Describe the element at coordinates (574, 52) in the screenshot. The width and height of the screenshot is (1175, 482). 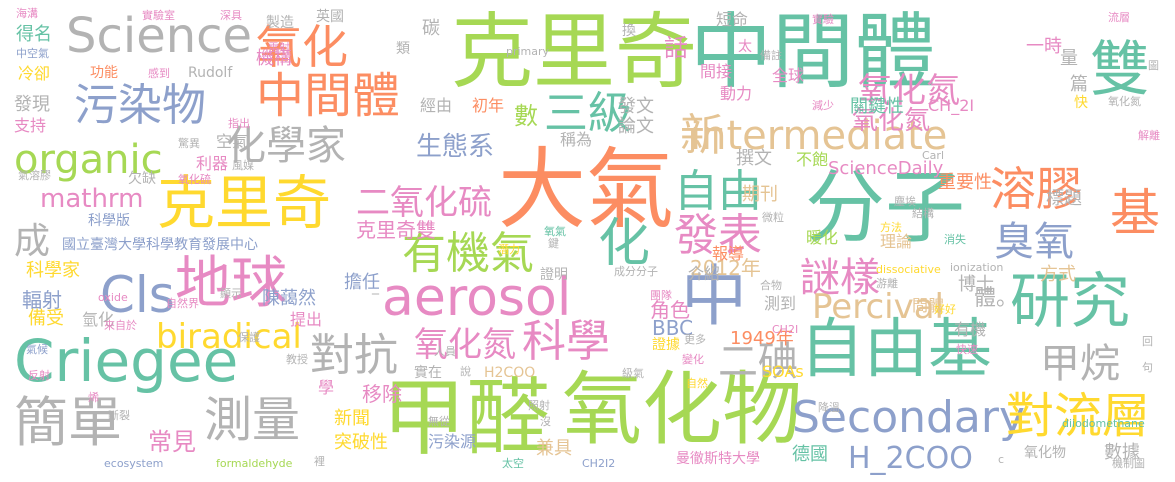
I see `word-kelichi: 克里奇` at that location.